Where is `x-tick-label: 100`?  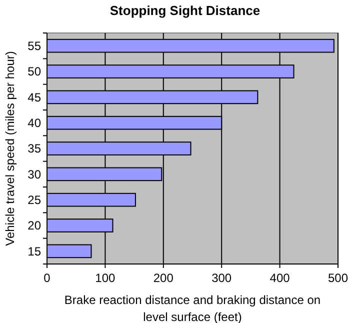
x-tick-label: 100 is located at coordinates (105, 278).